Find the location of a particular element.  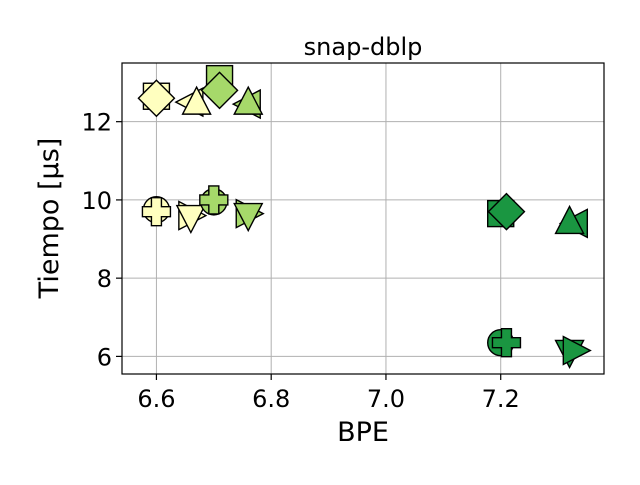

x-tick-label: 6.8 is located at coordinates (271, 399).